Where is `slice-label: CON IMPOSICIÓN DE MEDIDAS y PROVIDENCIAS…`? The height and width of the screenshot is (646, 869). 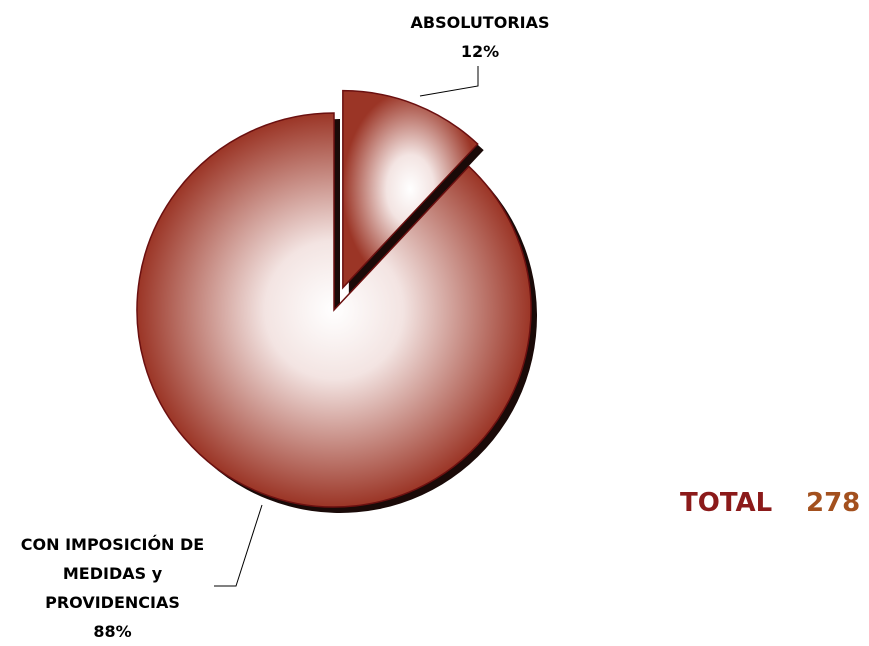
slice-label: CON IMPOSICIÓN DE MEDIDAS y PROVIDENCIAS… is located at coordinates (112, 588).